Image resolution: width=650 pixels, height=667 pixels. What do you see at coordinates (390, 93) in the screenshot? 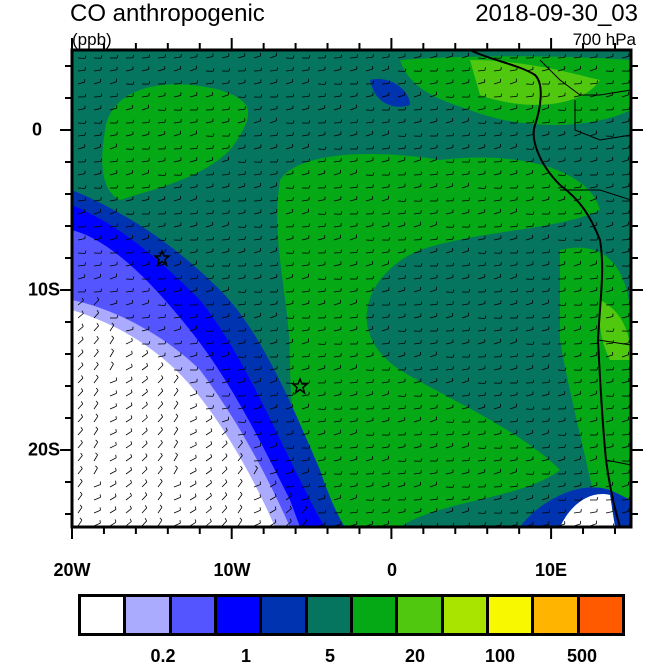
I see `co-region-blue` at bounding box center [390, 93].